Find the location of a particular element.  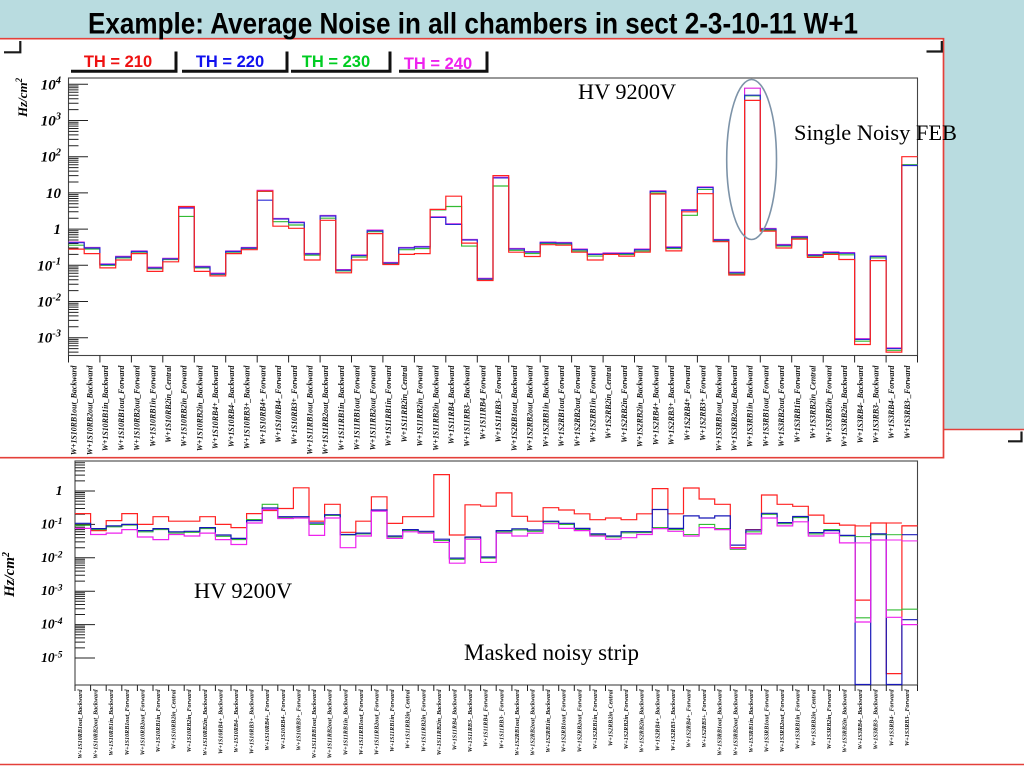

svg-text: W+1S10RB2out_Backward is located at coordinates (97, 724).